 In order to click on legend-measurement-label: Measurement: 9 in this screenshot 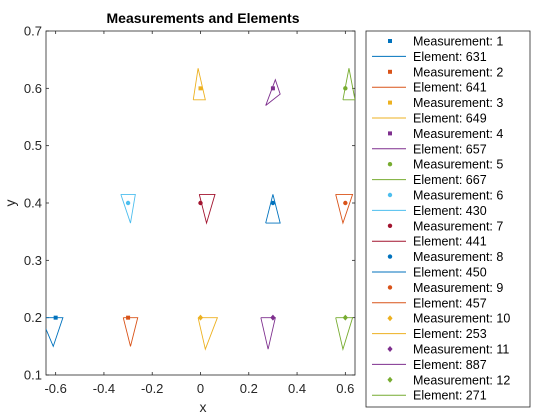, I will do `click(458, 288)`.